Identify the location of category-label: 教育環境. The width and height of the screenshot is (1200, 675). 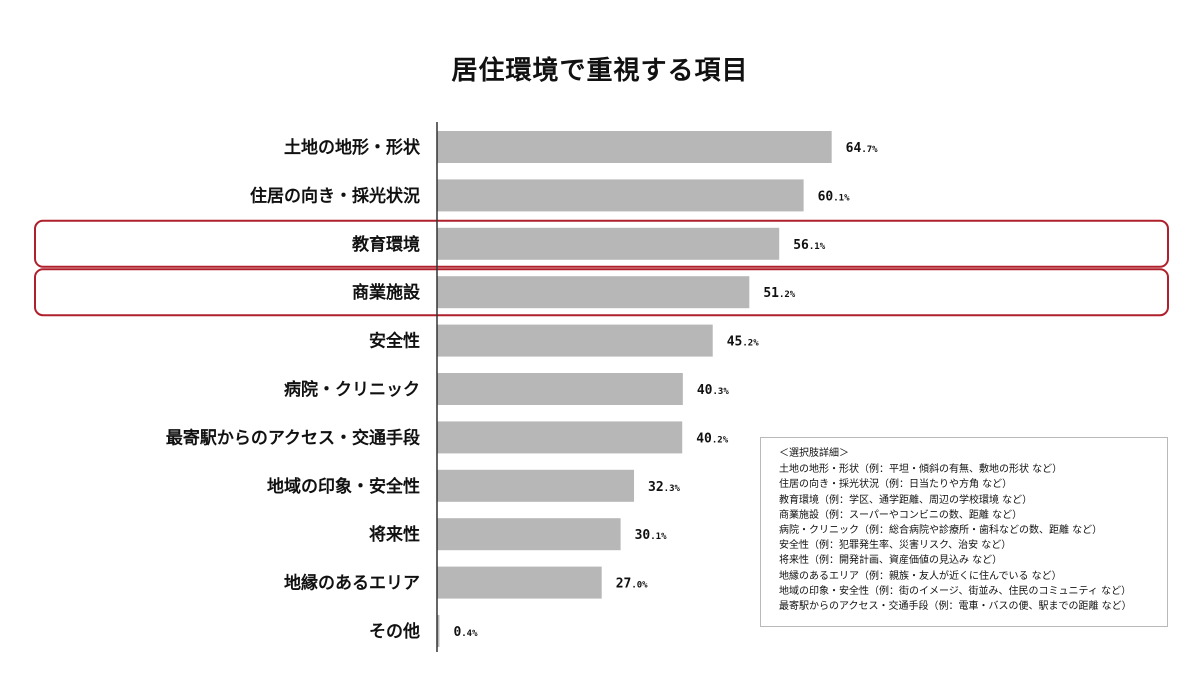
(385, 244).